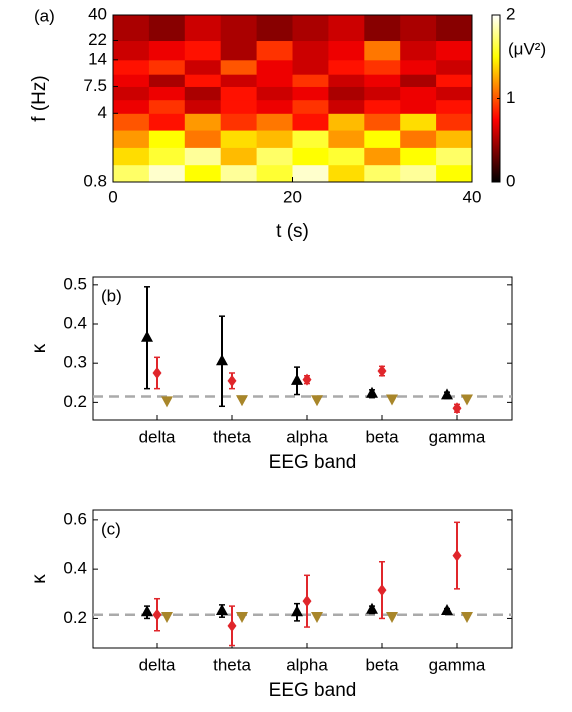  Describe the element at coordinates (510, 180) in the screenshot. I see `colorbar-tick-label: 0` at that location.